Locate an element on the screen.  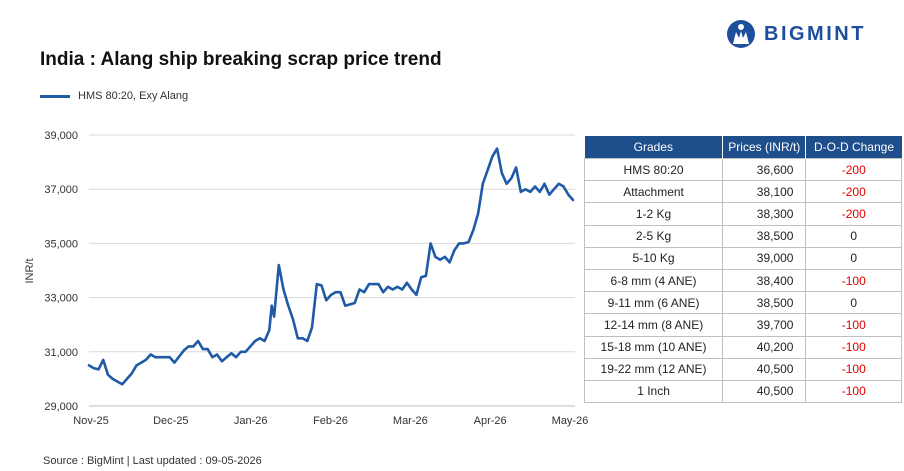
table-row: 9-11 mm (6 ANE) 38,500 0 is located at coordinates (742, 303).